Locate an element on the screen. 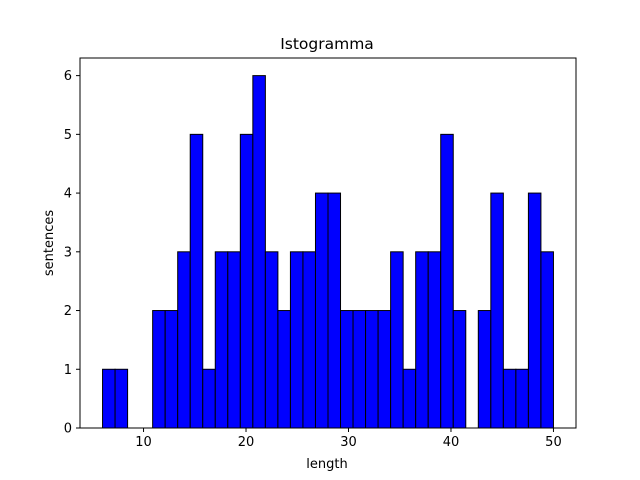 The image size is (640, 480). y-tick-label: 0 is located at coordinates (68, 429).